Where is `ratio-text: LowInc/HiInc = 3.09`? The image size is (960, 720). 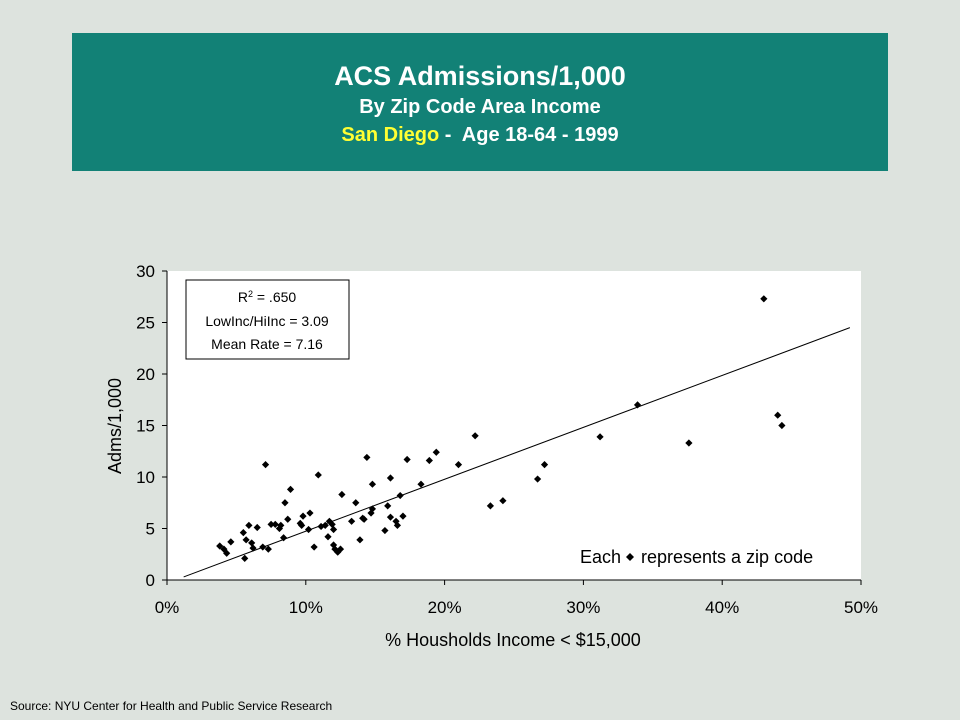 ratio-text: LowInc/HiInc = 3.09 is located at coordinates (267, 321).